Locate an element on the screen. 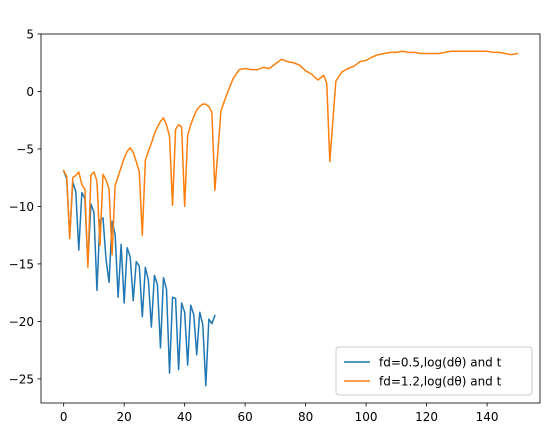 The width and height of the screenshot is (557, 443). y-tick-label: −20 is located at coordinates (21, 322).